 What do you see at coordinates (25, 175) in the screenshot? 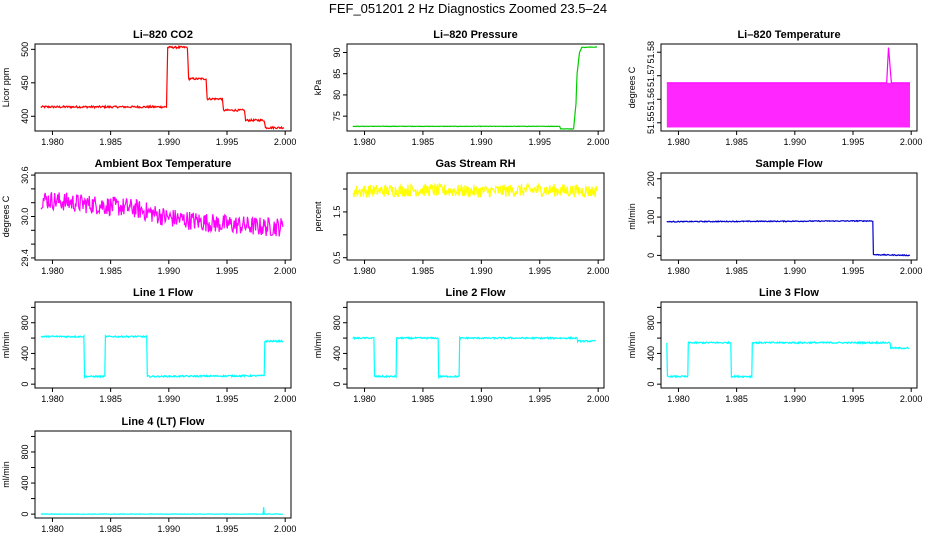
I see `y-tick-label: 30.6` at bounding box center [25, 175].